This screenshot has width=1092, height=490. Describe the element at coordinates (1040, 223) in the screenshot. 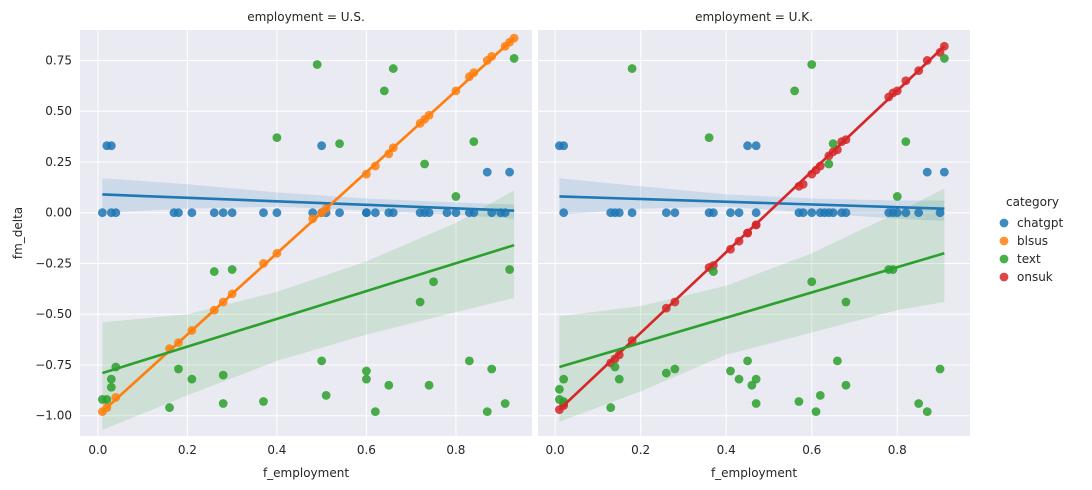

I see `legend-label-chatgpt: chatgpt` at that location.